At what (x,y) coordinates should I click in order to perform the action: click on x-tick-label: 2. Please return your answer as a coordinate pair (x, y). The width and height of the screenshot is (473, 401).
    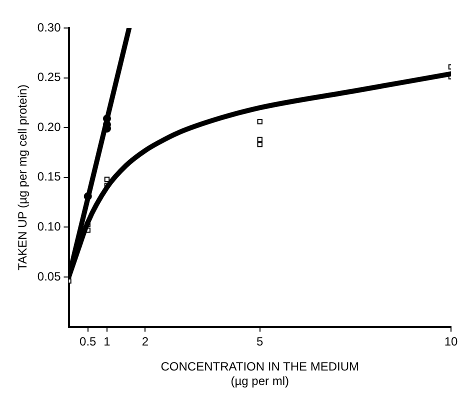
    Looking at the image, I should click on (145, 341).